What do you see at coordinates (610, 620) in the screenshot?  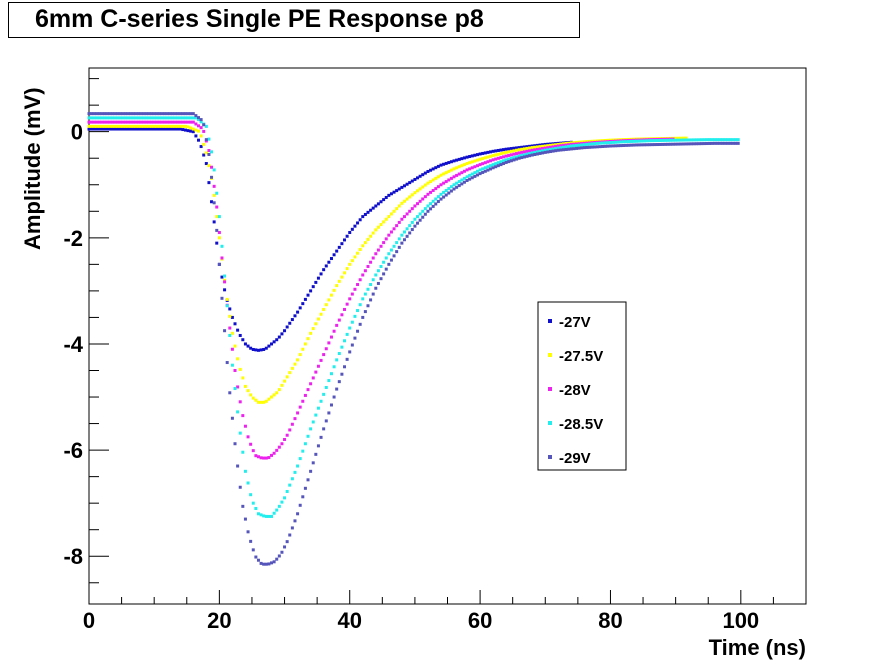 I see `x-tick-label: 80` at bounding box center [610, 620].